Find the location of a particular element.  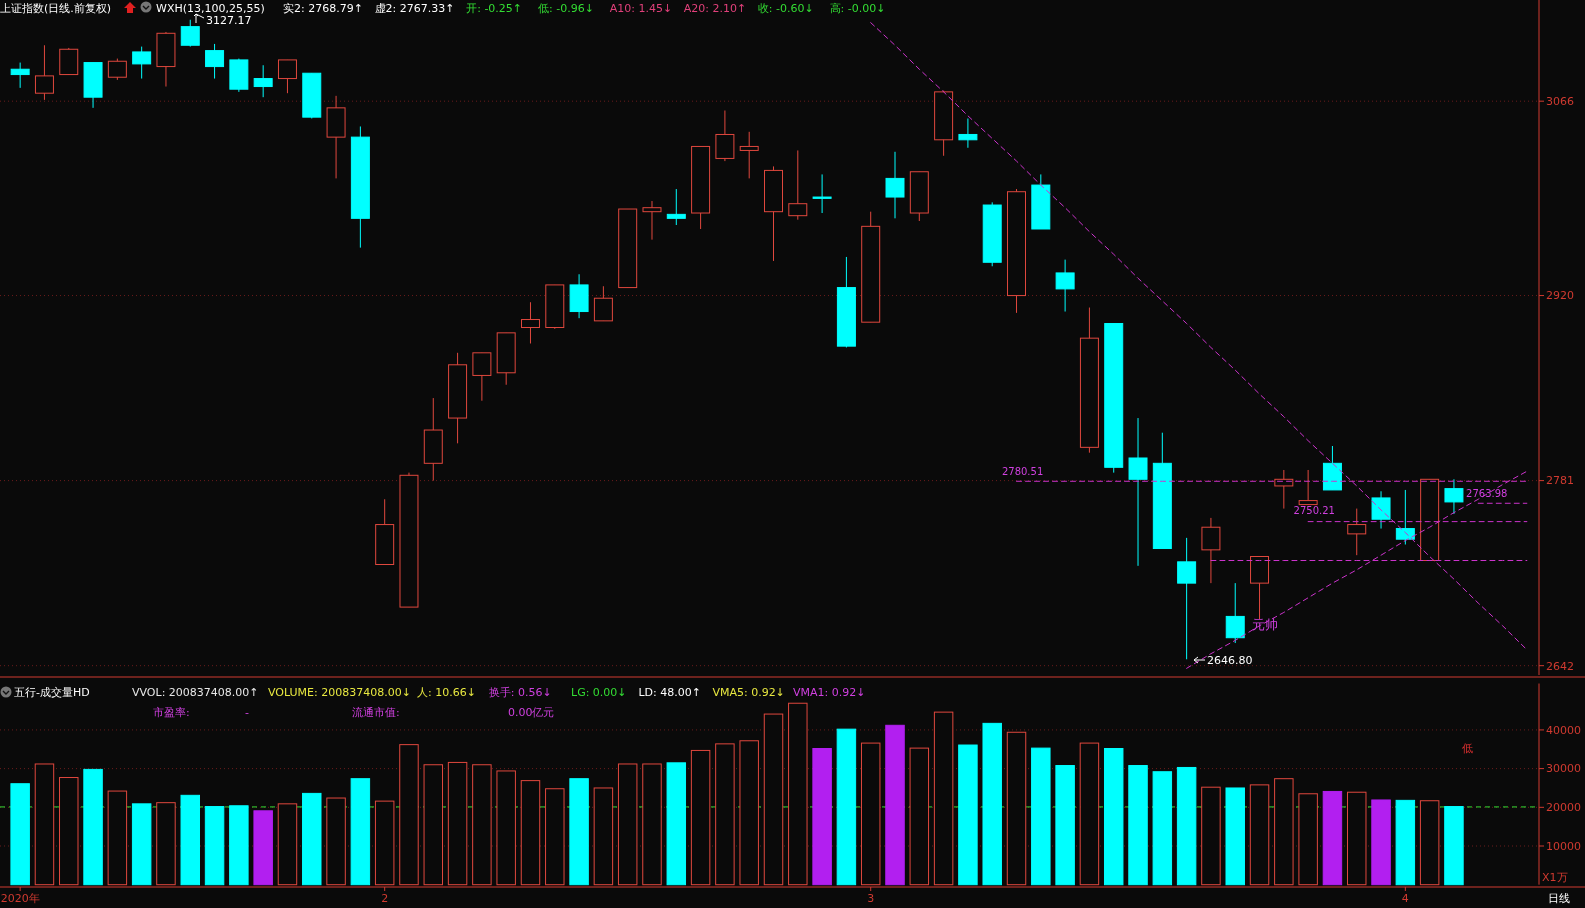

annotation: 低 is located at coordinates (1467, 748).